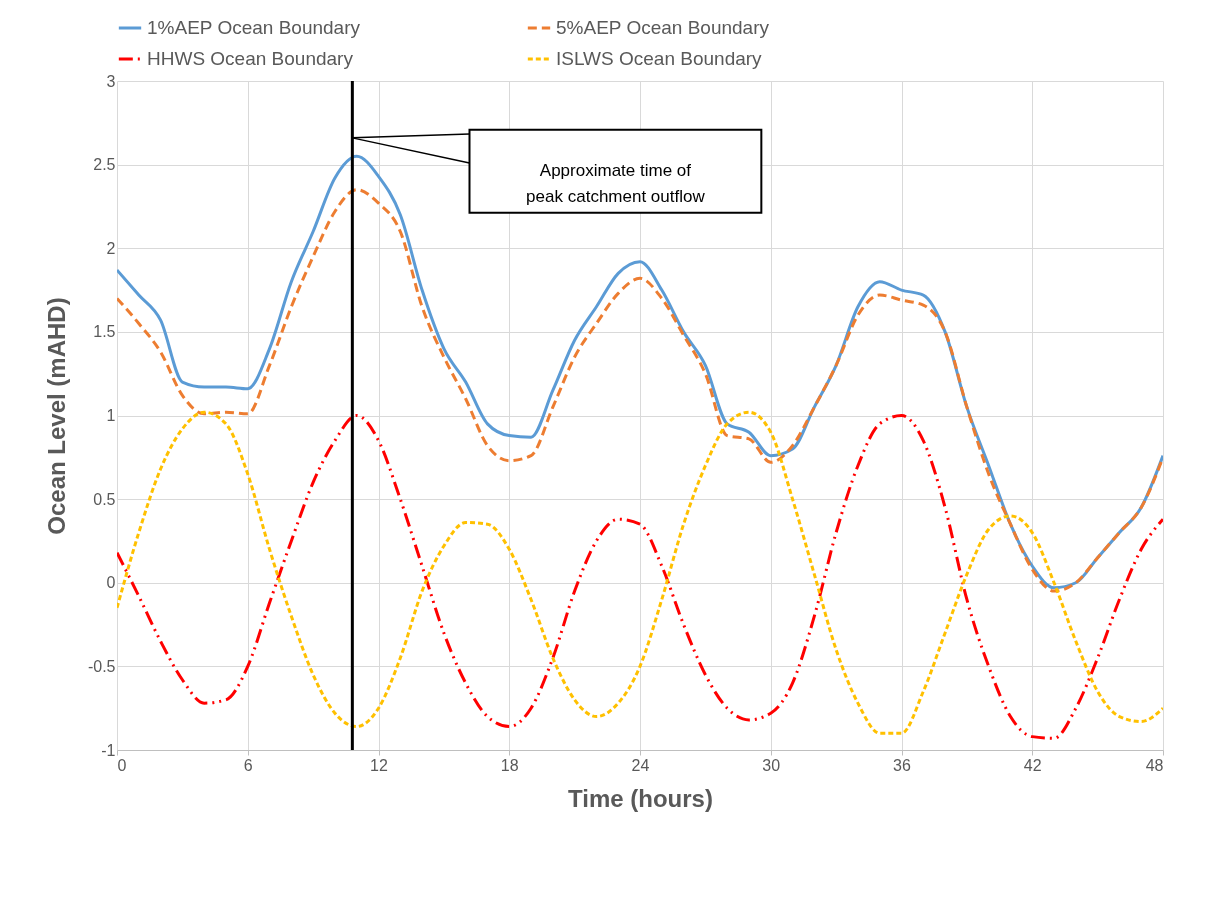  I want to click on y-tick-label: -0.5, so click(101, 666).